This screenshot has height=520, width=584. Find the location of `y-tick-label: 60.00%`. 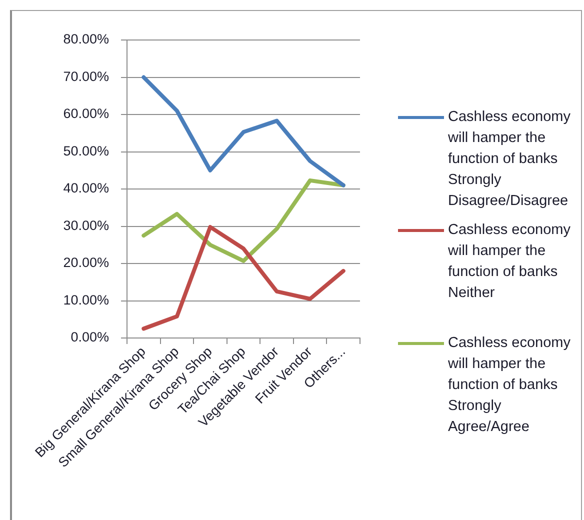

y-tick-label: 60.00% is located at coordinates (86, 114).